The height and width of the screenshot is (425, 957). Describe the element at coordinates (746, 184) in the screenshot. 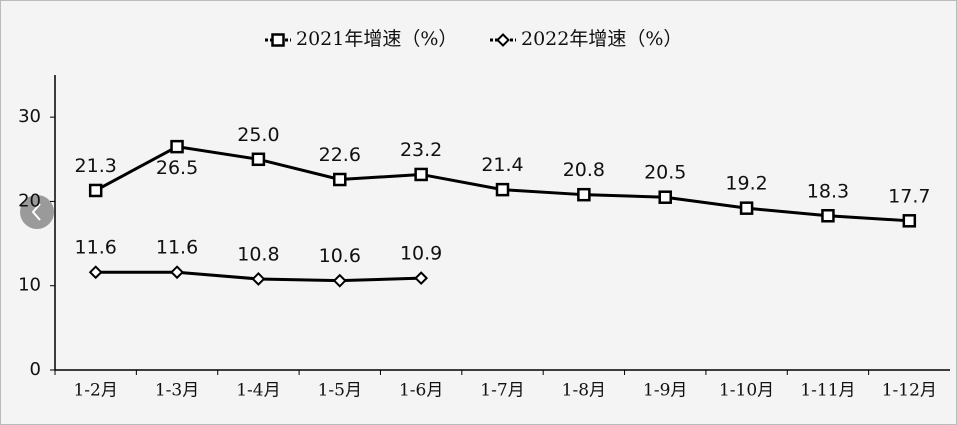

I see `data-label: 19.2` at that location.